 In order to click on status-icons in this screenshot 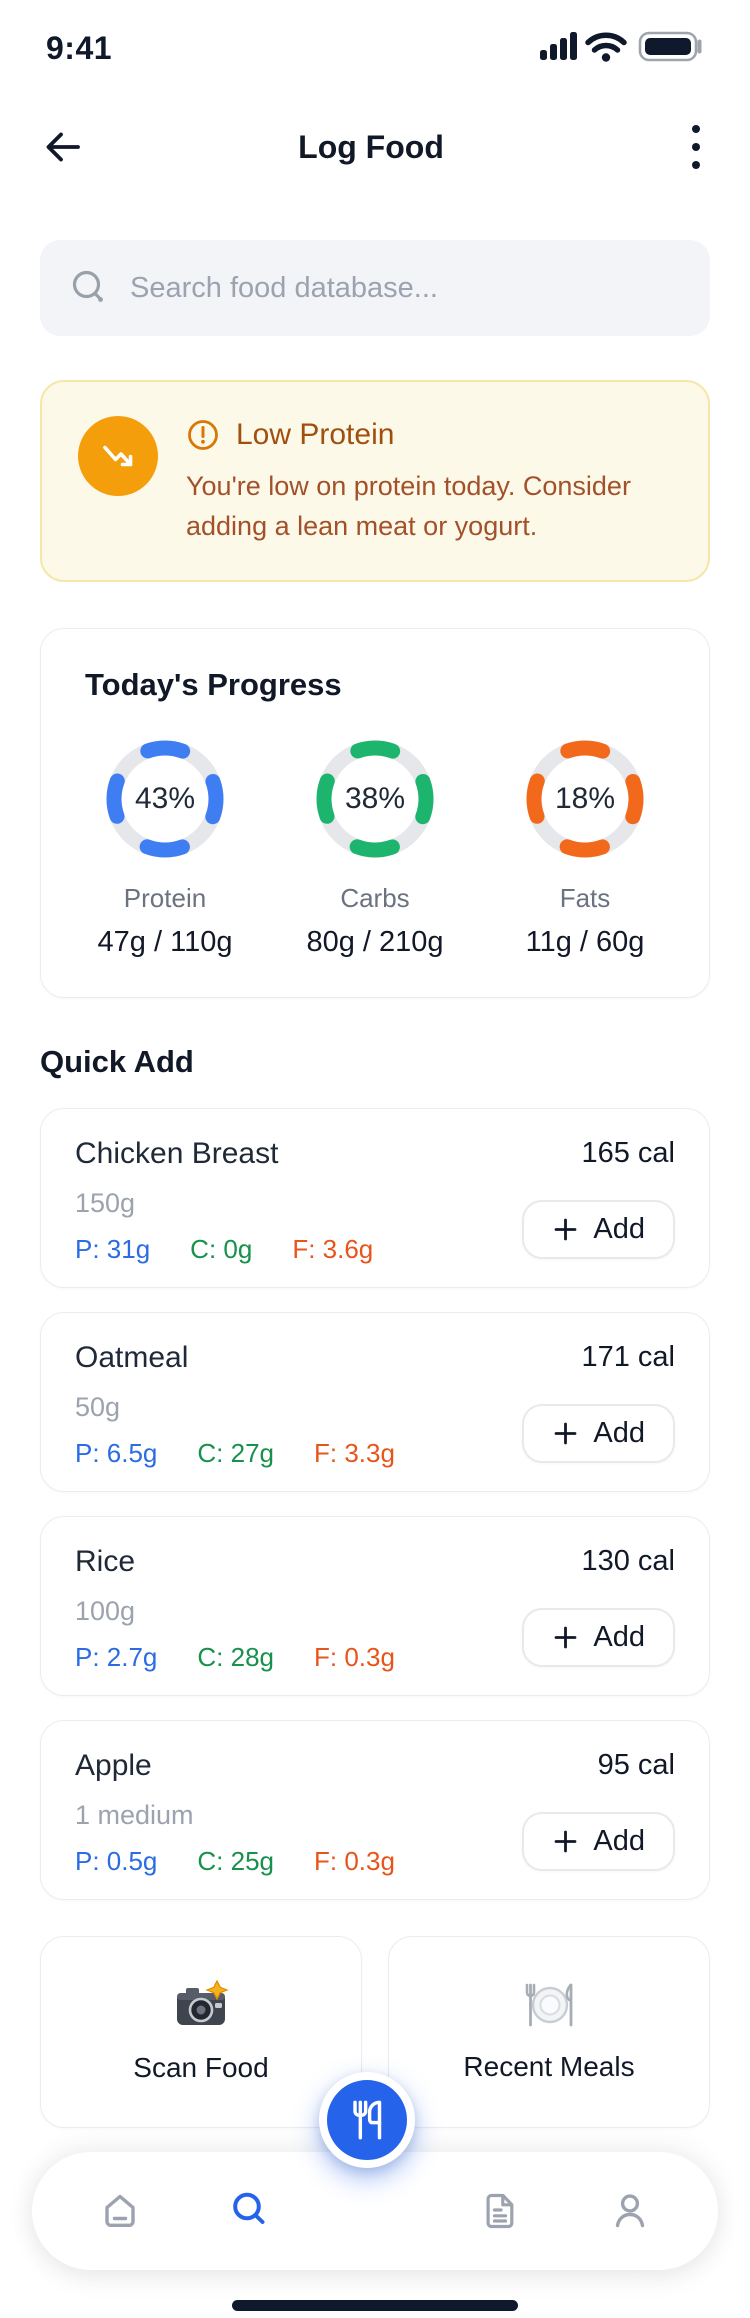, I will do `click(624, 48)`.